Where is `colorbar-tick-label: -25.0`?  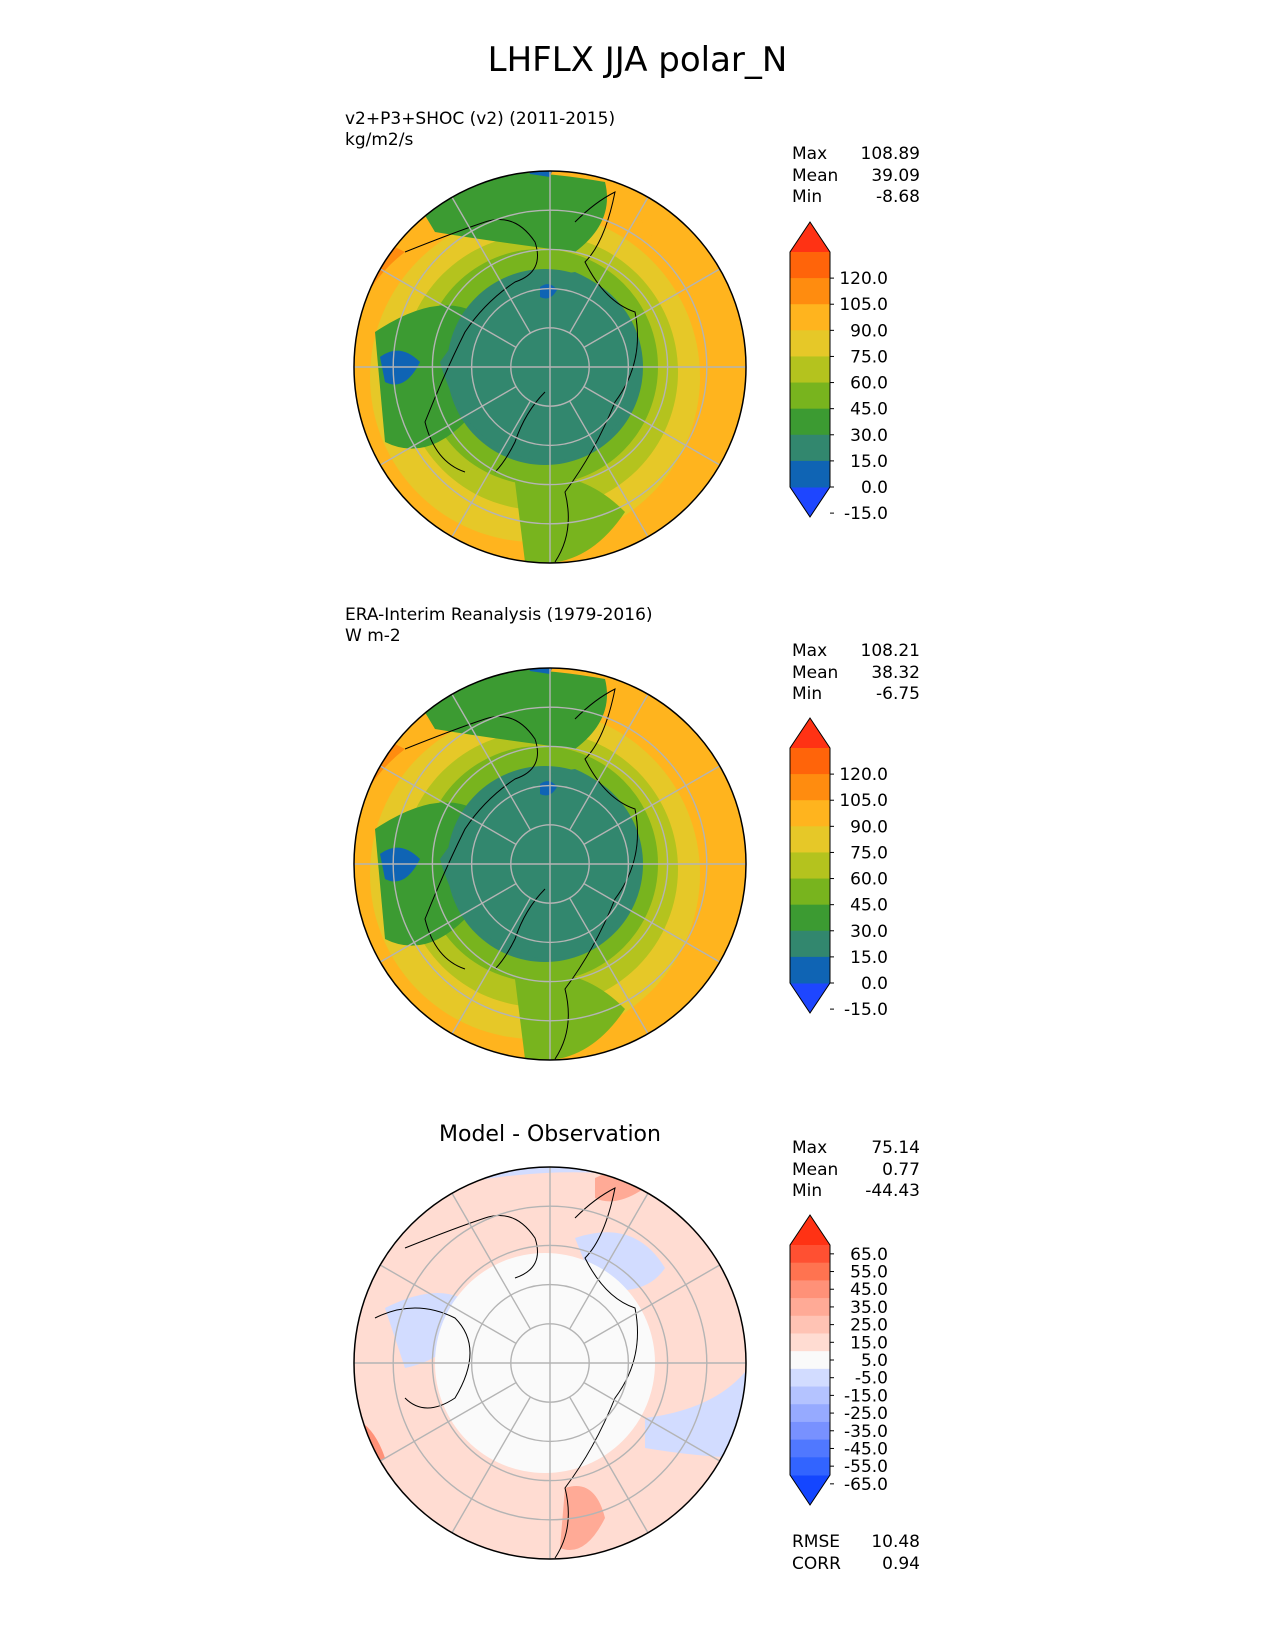 colorbar-tick-label: -25.0 is located at coordinates (866, 1414).